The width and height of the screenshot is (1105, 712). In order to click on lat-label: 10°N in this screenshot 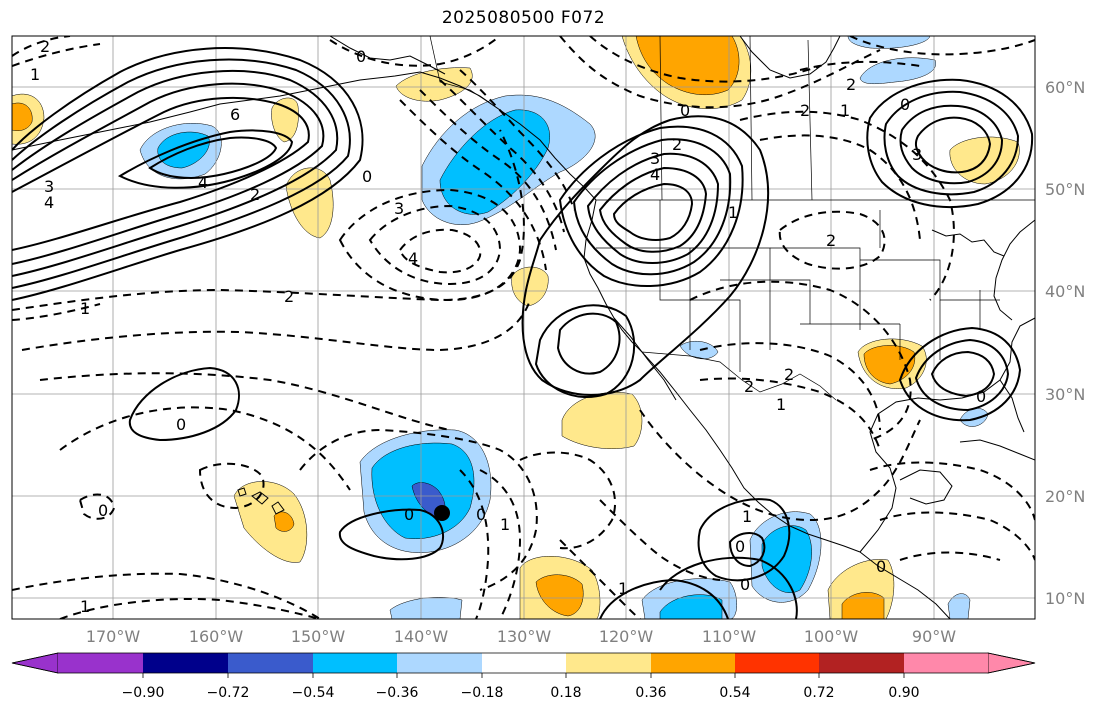, I will do `click(1065, 598)`.